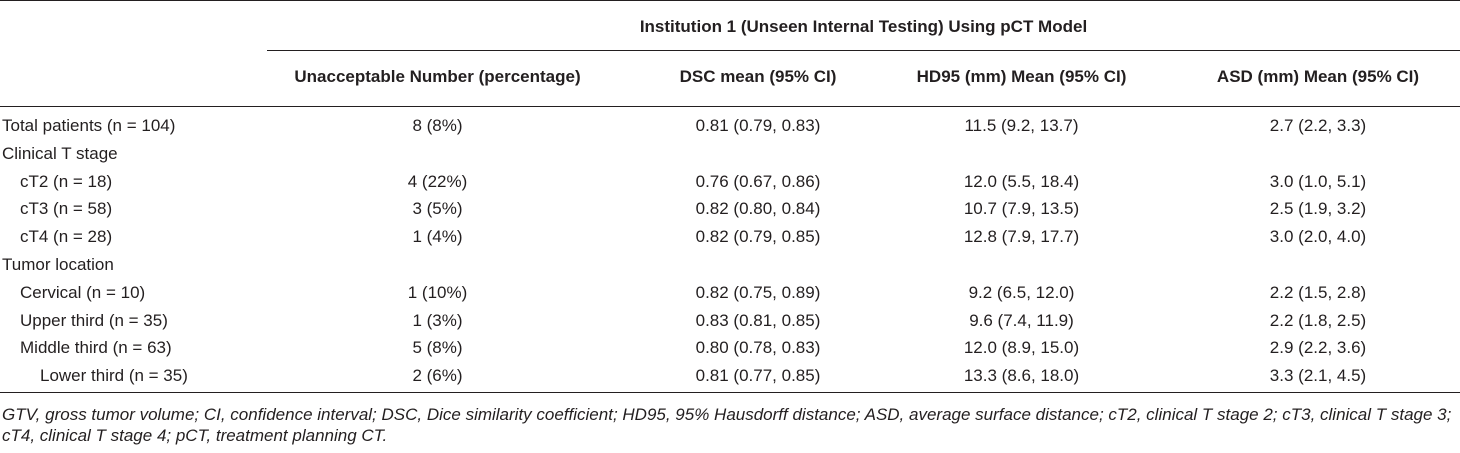 The height and width of the screenshot is (453, 1460). I want to click on row-label: Middle third (n = 63), so click(96, 347).